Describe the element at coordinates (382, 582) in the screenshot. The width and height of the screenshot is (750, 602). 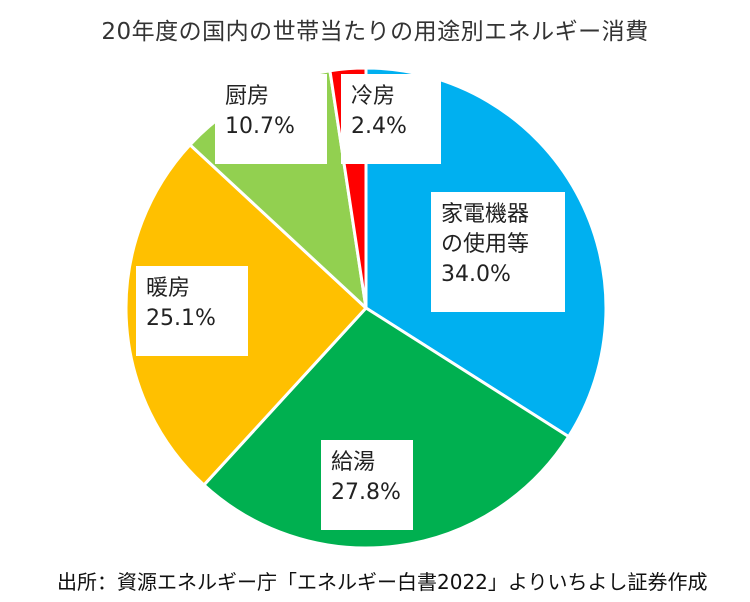
I see `source-note: 出所：資源エネルギー庁「エネルギー白書2022」よりいちよし証券作成` at that location.